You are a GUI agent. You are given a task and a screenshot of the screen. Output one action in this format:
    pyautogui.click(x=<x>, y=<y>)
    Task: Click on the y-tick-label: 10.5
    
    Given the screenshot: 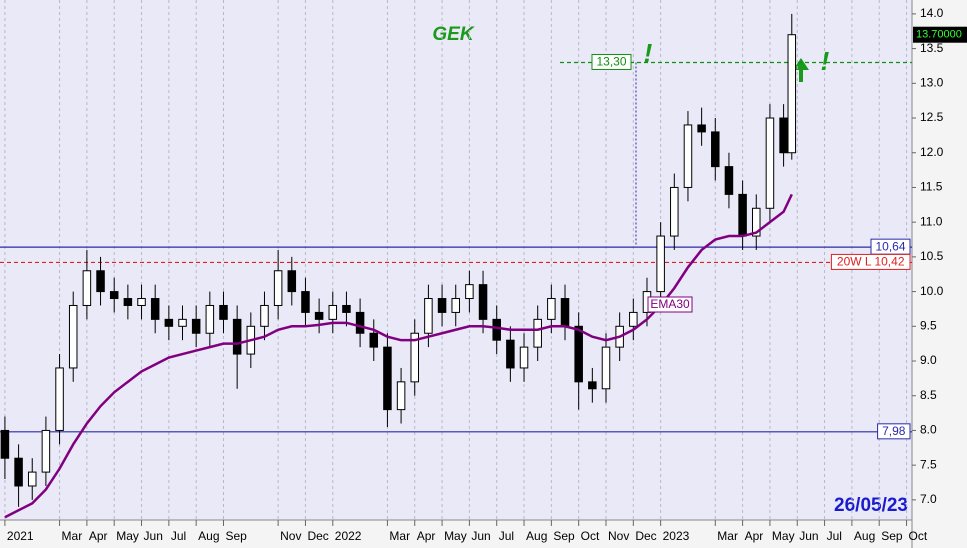 What is the action you would take?
    pyautogui.click(x=932, y=256)
    